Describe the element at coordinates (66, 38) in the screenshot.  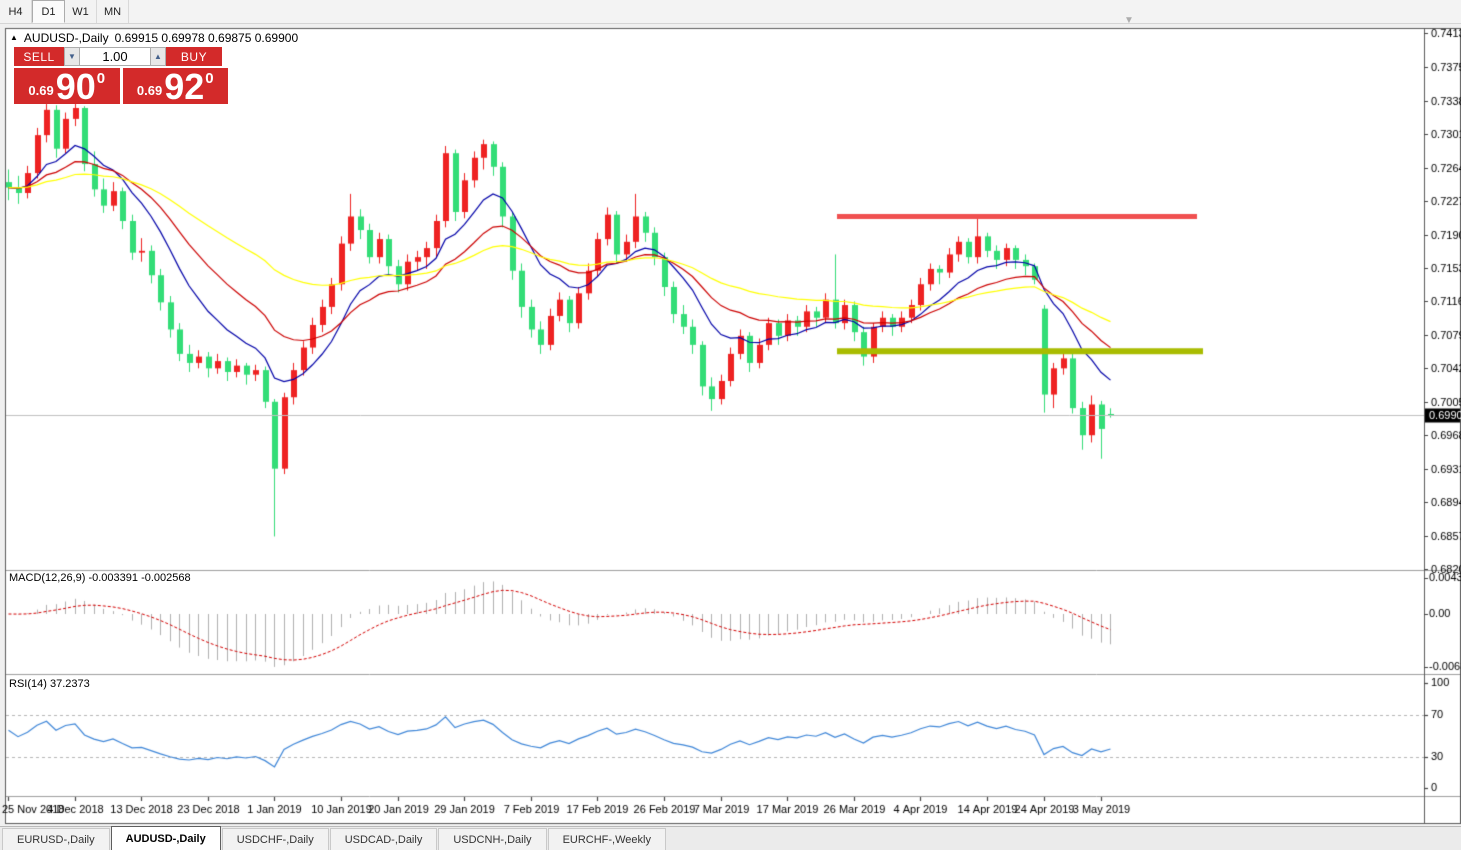
I see `chart-symbol-label: AUDUSD-,Daily` at that location.